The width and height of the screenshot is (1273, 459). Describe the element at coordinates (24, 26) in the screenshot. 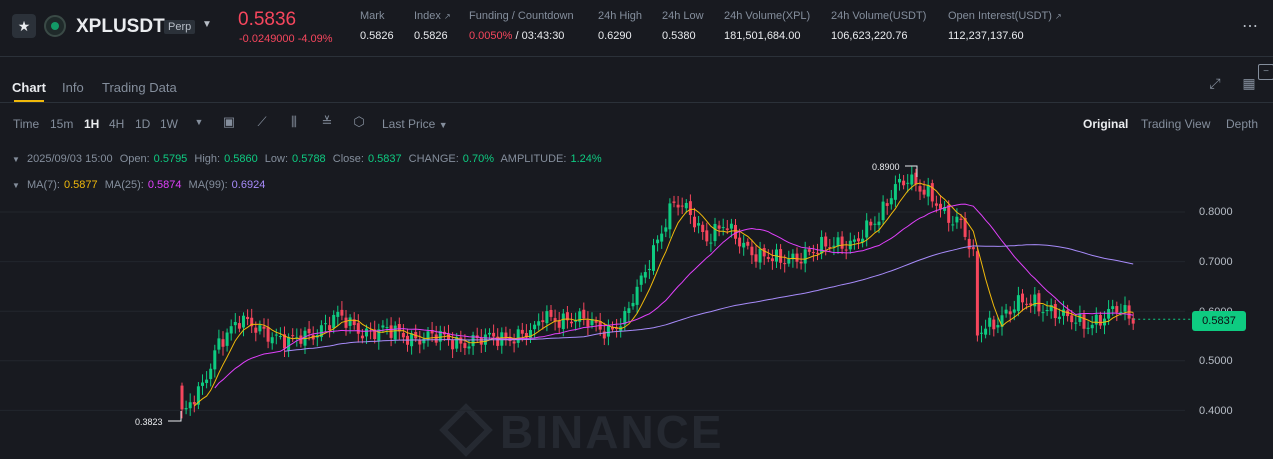

I see `favorite-star-icon: ★` at that location.